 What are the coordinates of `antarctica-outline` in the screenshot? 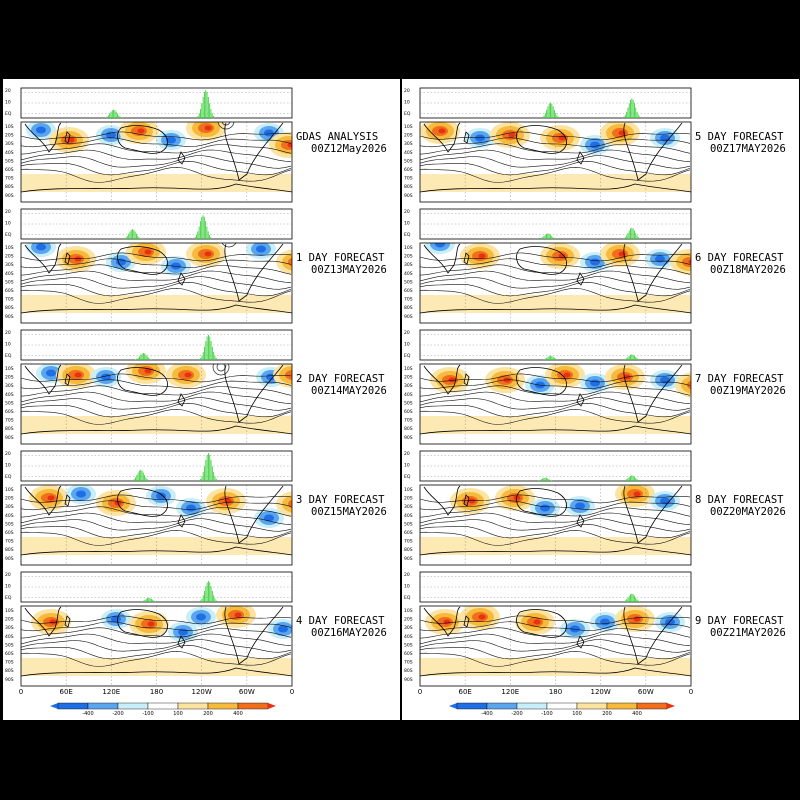 It's located at (555, 309).